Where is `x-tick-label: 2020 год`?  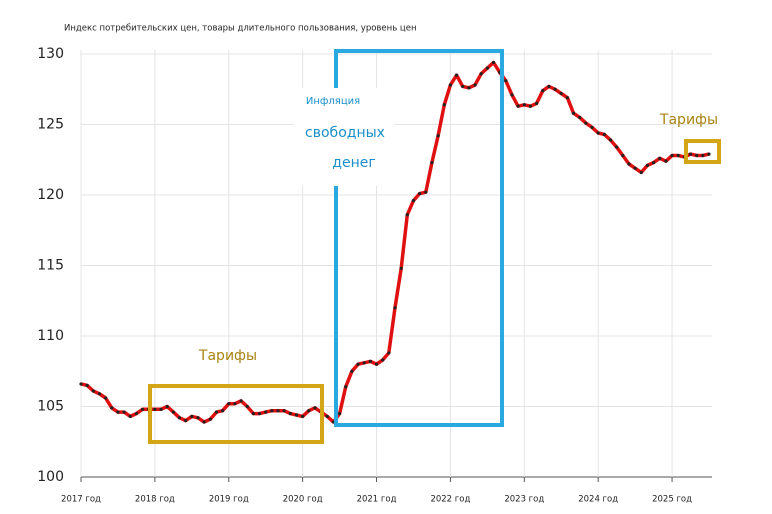 x-tick-label: 2020 год is located at coordinates (303, 500).